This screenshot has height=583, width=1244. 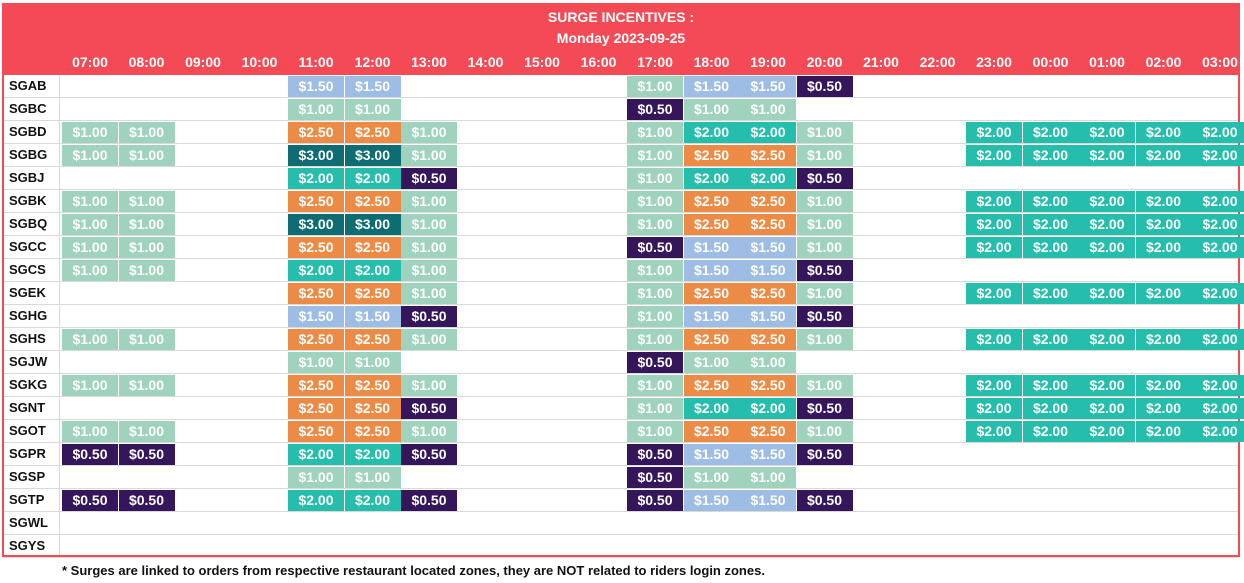 I want to click on zone-label: SGCC, so click(x=28, y=246).